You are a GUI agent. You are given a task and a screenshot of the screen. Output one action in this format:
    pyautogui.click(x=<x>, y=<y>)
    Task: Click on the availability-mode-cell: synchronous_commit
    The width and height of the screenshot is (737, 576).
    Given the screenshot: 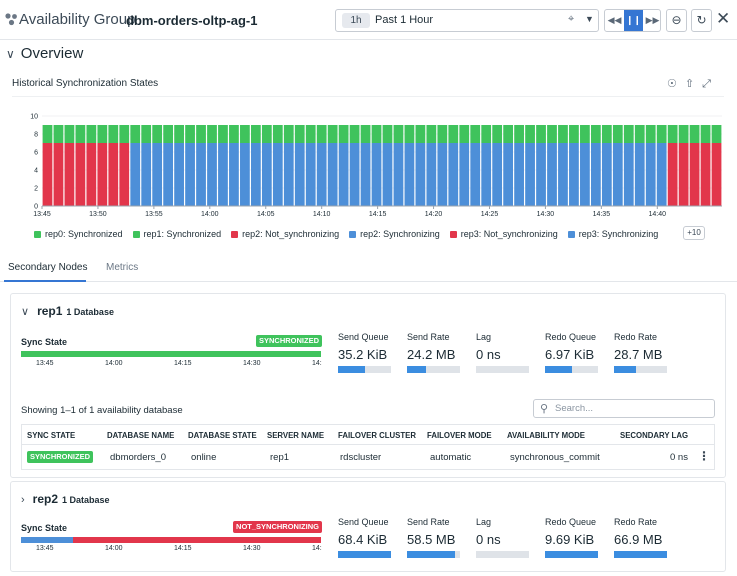 What is the action you would take?
    pyautogui.click(x=555, y=457)
    